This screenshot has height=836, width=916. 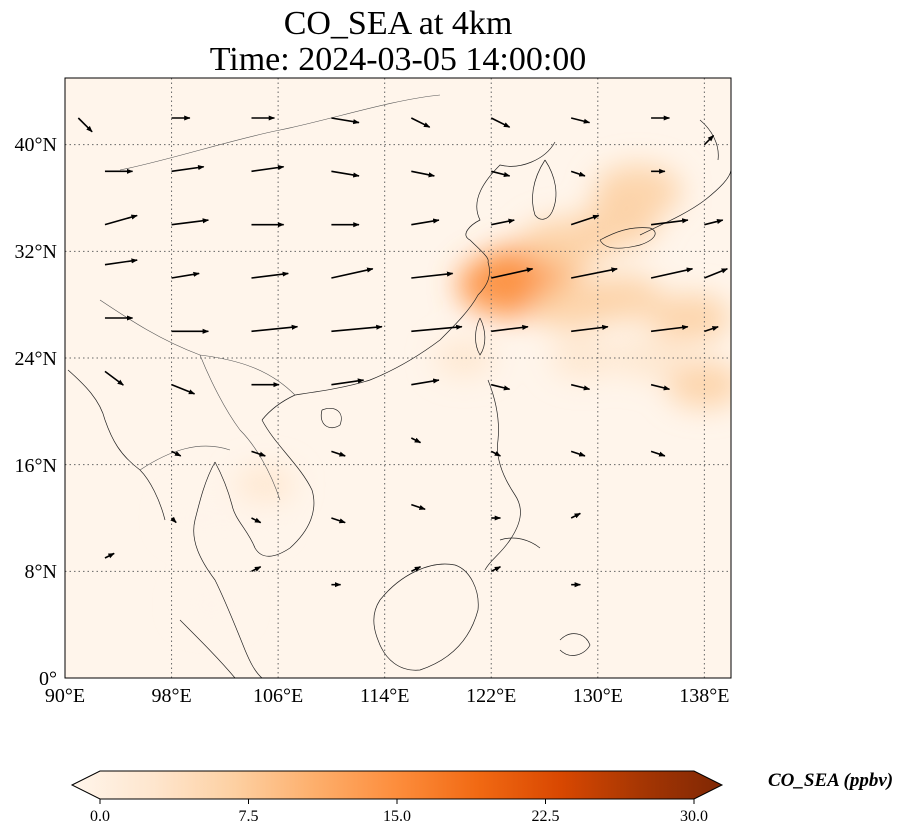 I want to click on colorbar-tick-22-5: 22.5, so click(x=546, y=816).